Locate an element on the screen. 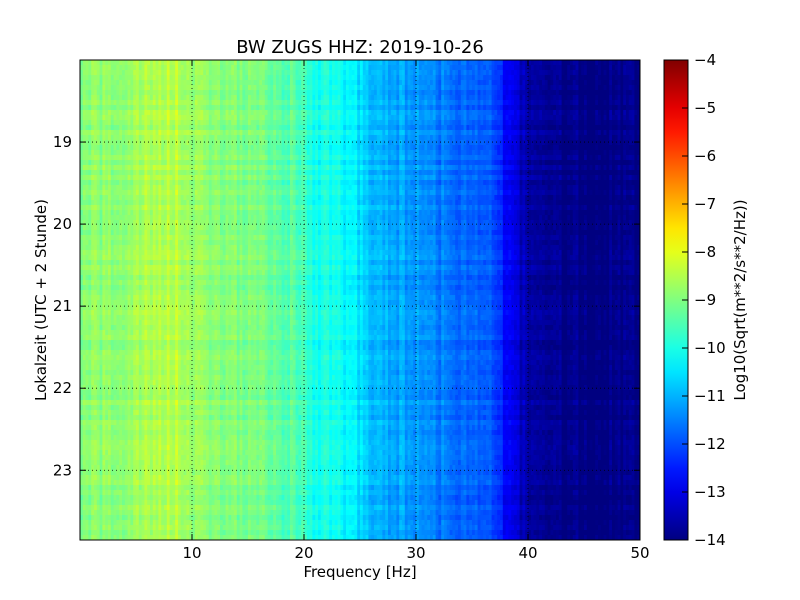  chart-title: BW ZUGS HHZ: 2019-10-26 is located at coordinates (360, 47).